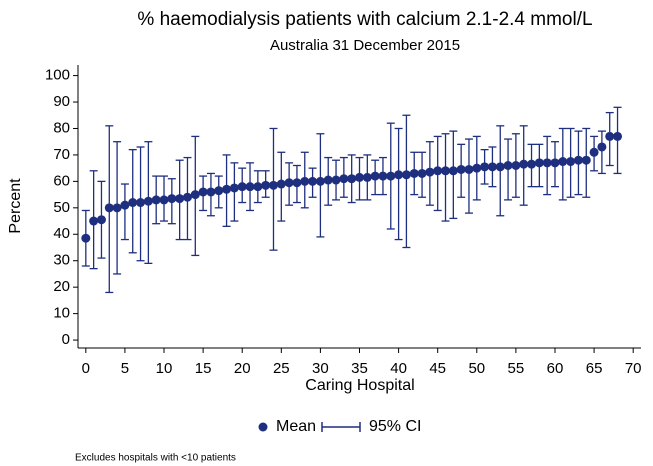 Image resolution: width=653 pixels, height=466 pixels. What do you see at coordinates (15, 206) in the screenshot?
I see `y-axis-label: Percent` at bounding box center [15, 206].